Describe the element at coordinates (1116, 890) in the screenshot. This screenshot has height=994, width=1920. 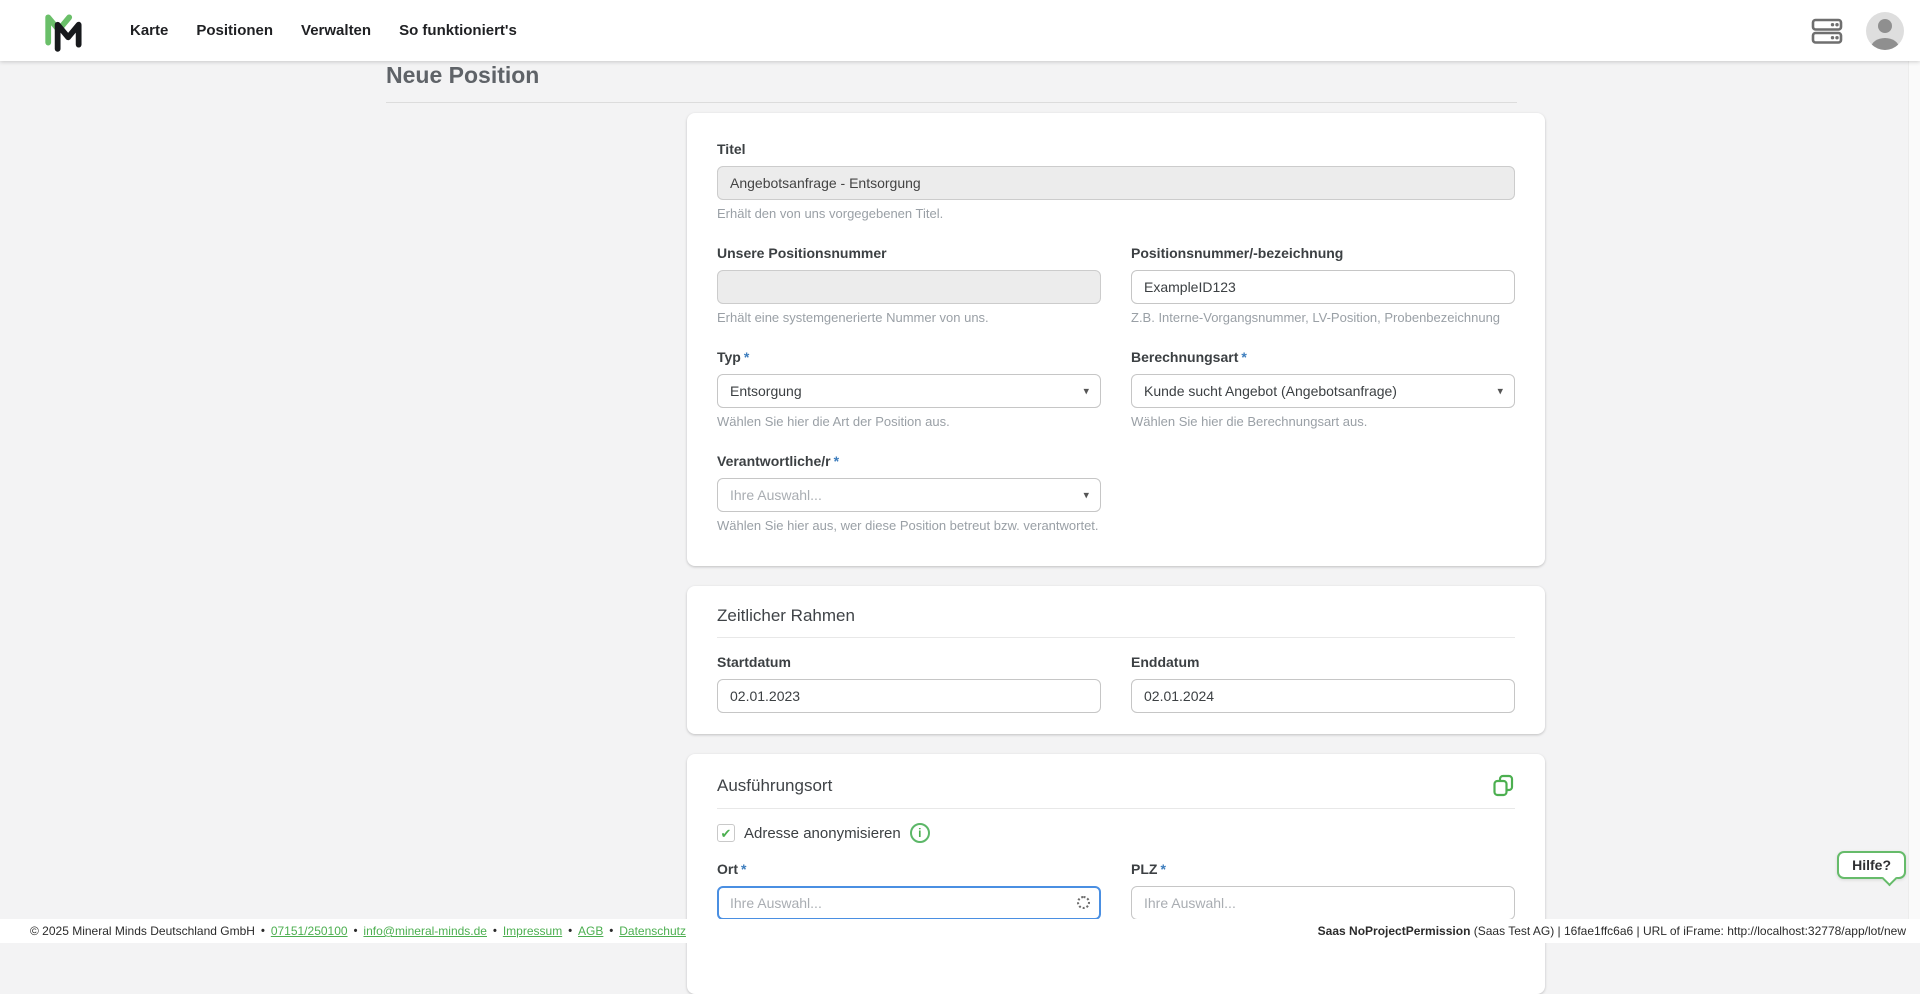
I see `row-ort-plz: Ort* PLZ*` at that location.